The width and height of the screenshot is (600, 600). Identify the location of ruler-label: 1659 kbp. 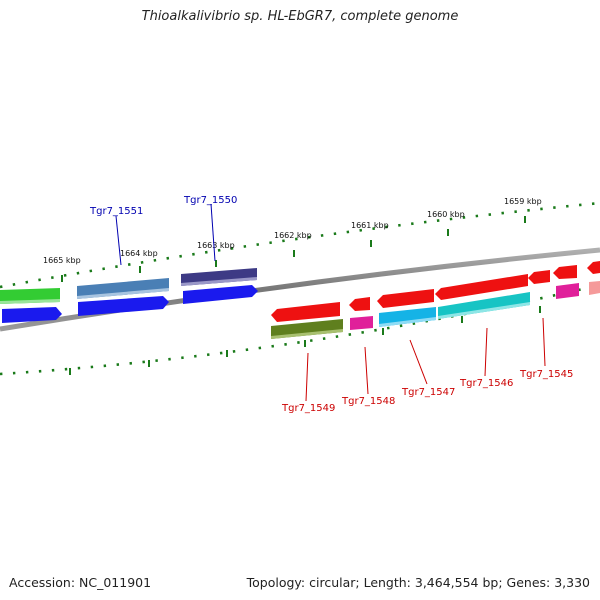
(523, 201).